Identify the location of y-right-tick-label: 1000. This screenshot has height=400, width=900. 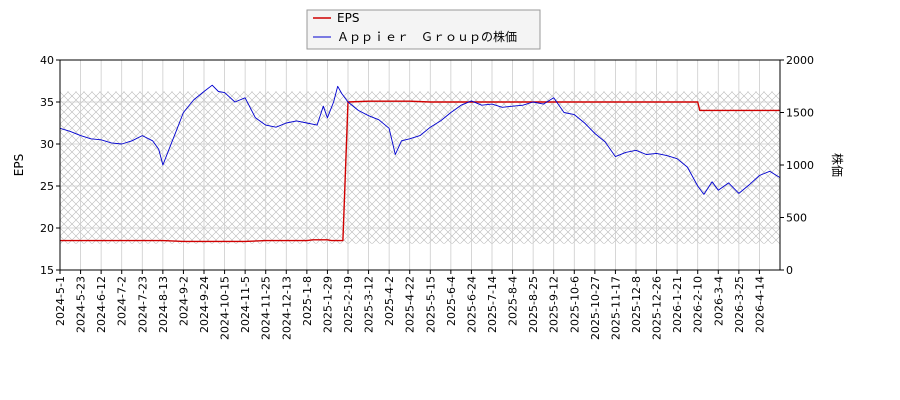
(800, 165).